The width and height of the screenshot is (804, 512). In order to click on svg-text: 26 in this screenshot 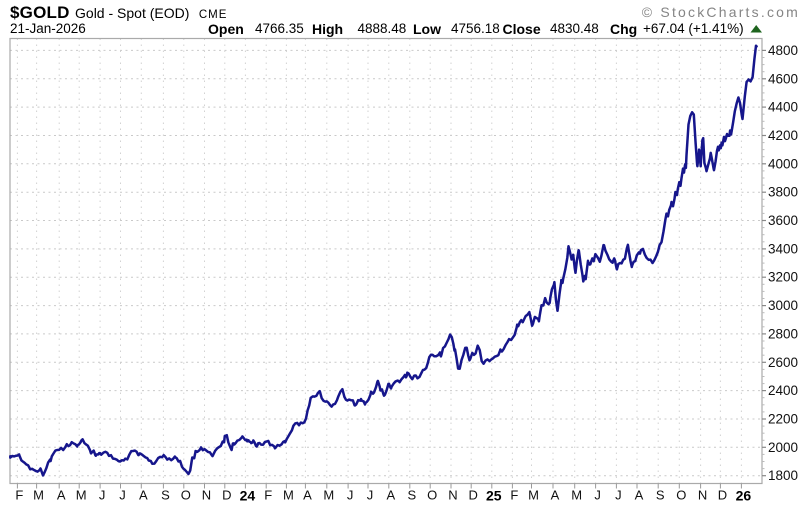, I will do `click(744, 496)`.